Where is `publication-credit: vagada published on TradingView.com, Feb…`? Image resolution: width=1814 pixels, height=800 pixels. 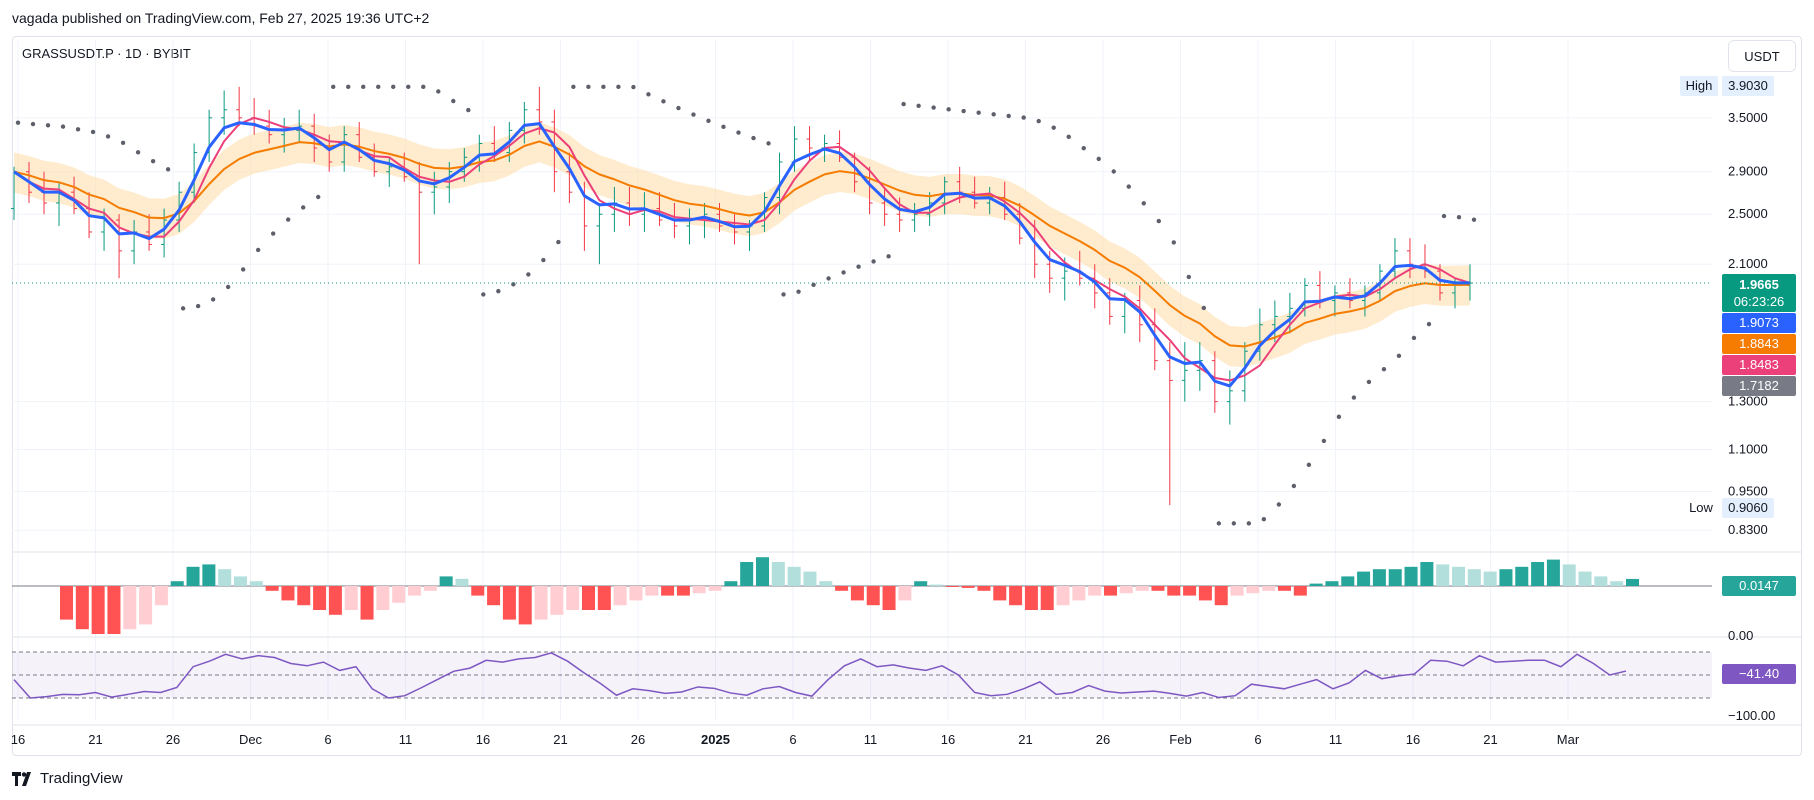
publication-credit: vagada published on TradingView.com, Feb… is located at coordinates (221, 18).